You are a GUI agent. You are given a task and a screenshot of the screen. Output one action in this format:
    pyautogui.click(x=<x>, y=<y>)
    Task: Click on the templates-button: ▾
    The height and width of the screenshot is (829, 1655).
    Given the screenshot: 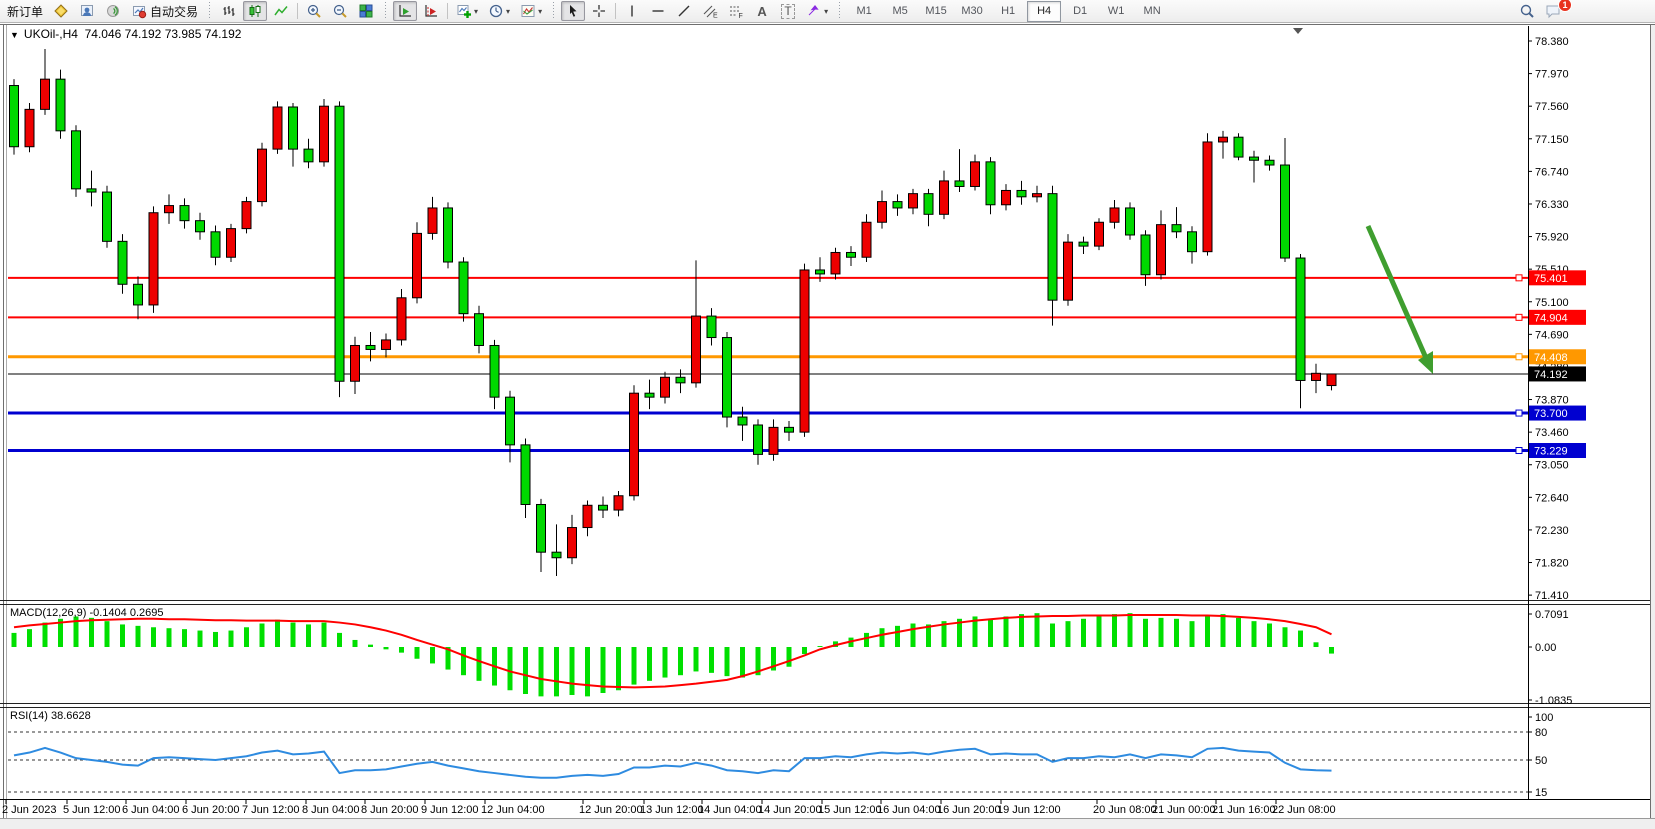 What is the action you would take?
    pyautogui.click(x=531, y=11)
    